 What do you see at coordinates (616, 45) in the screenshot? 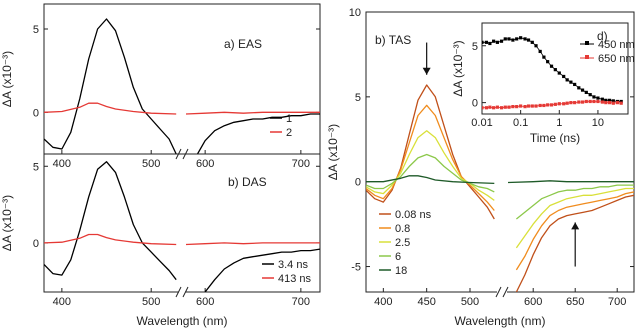
I see `legend-label: 450 nm` at bounding box center [616, 45].